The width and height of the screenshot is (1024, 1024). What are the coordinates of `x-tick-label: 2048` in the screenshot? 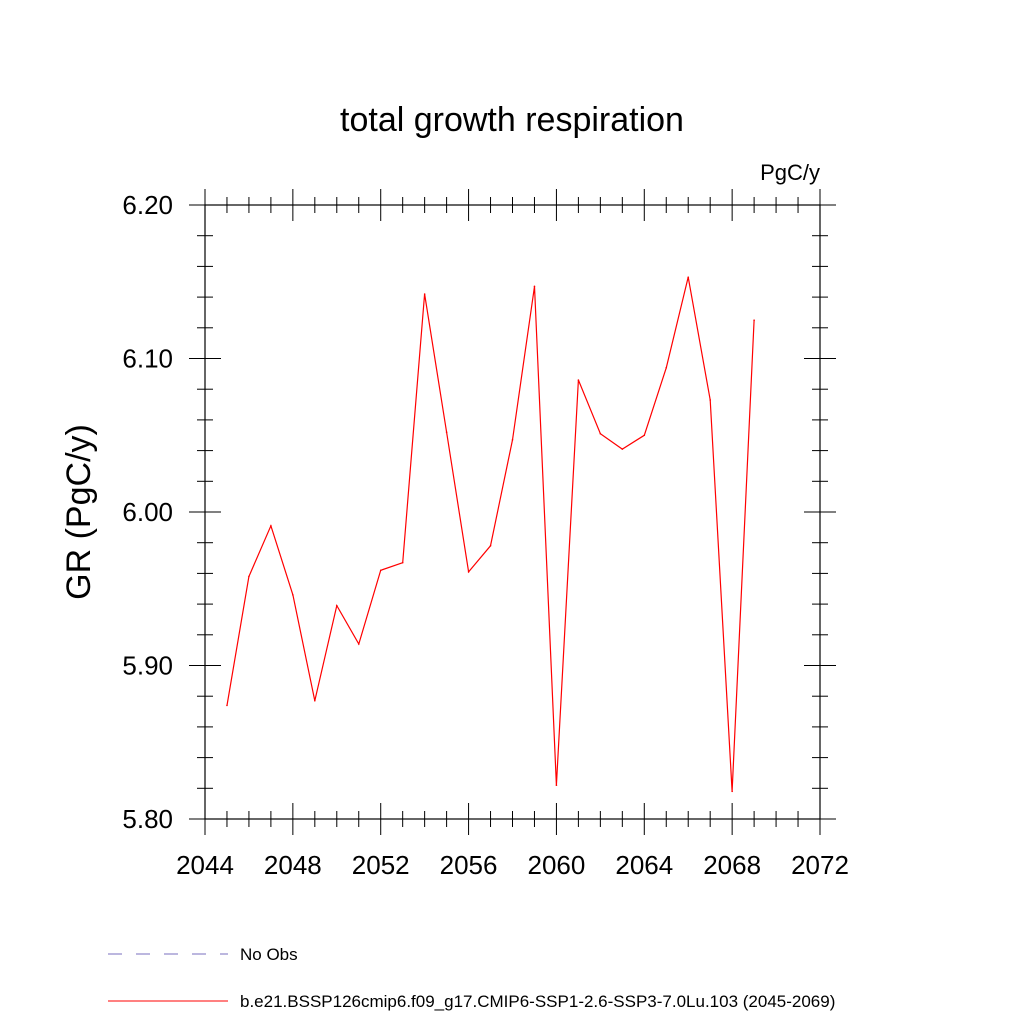 It's located at (293, 865).